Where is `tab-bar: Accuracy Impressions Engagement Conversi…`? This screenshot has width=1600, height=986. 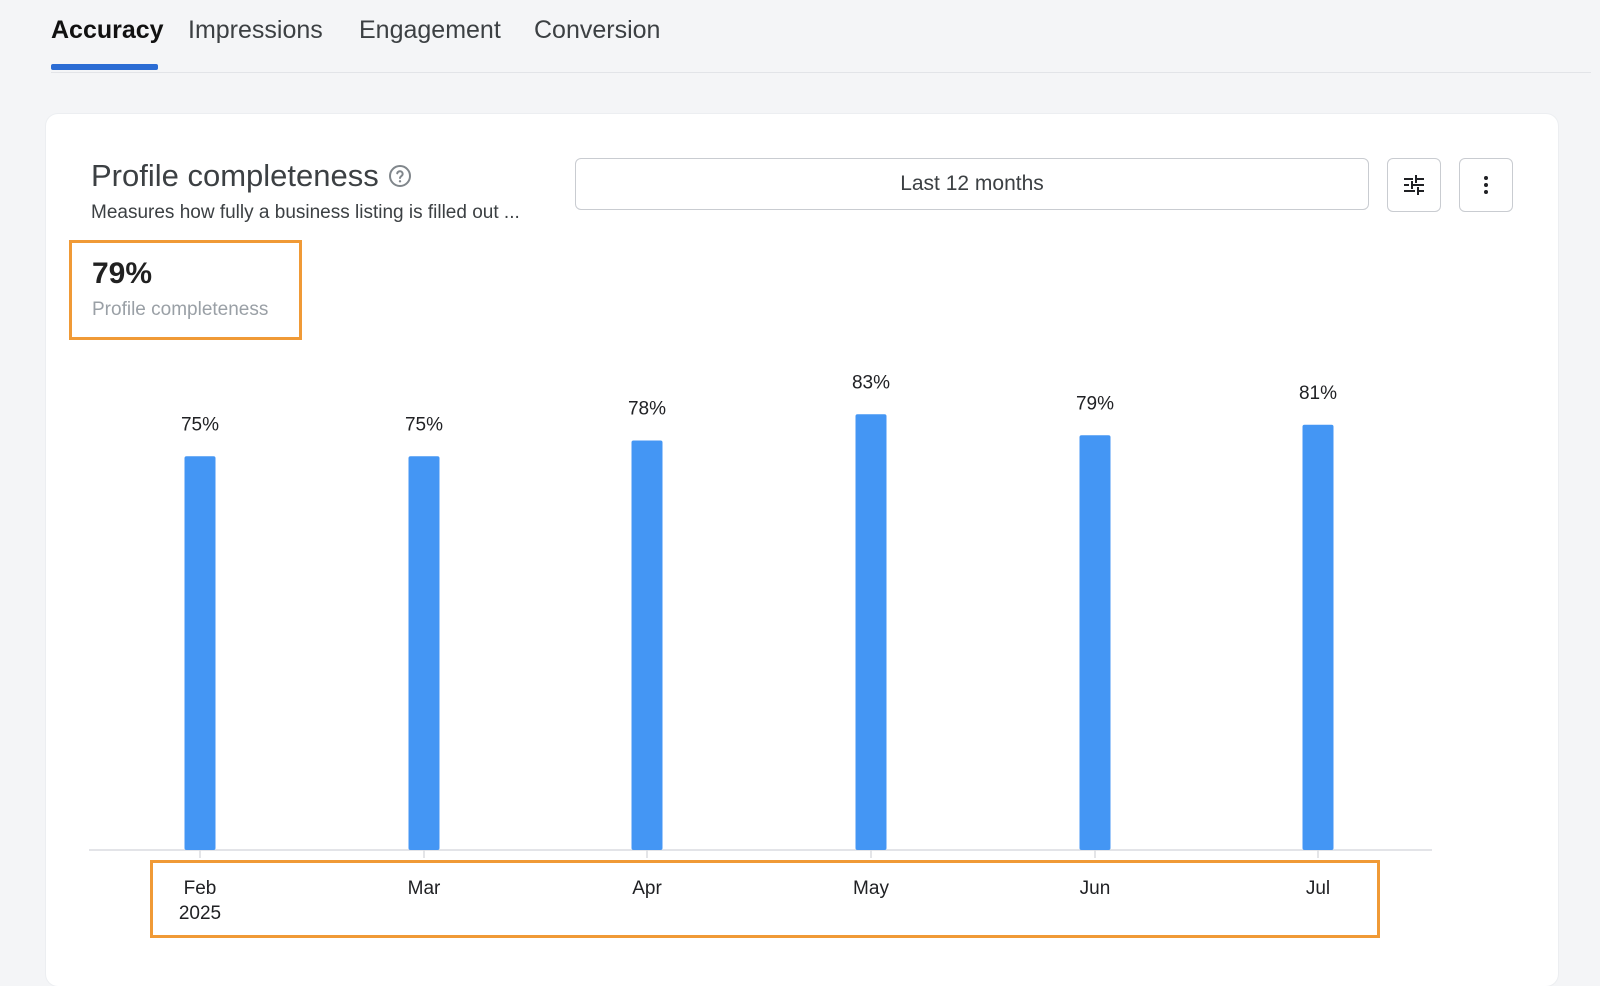 tab-bar: Accuracy Impressions Engagement Conversi… is located at coordinates (821, 36).